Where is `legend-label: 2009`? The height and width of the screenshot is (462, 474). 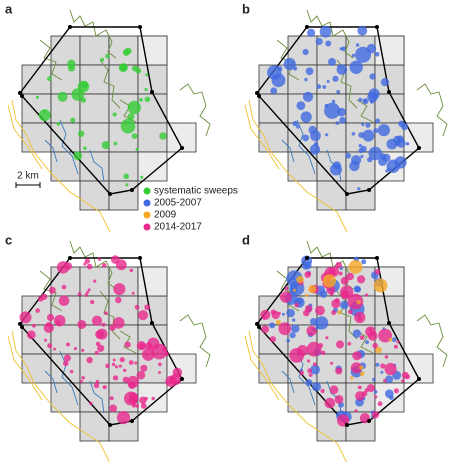
legend-label: 2009 is located at coordinates (165, 215).